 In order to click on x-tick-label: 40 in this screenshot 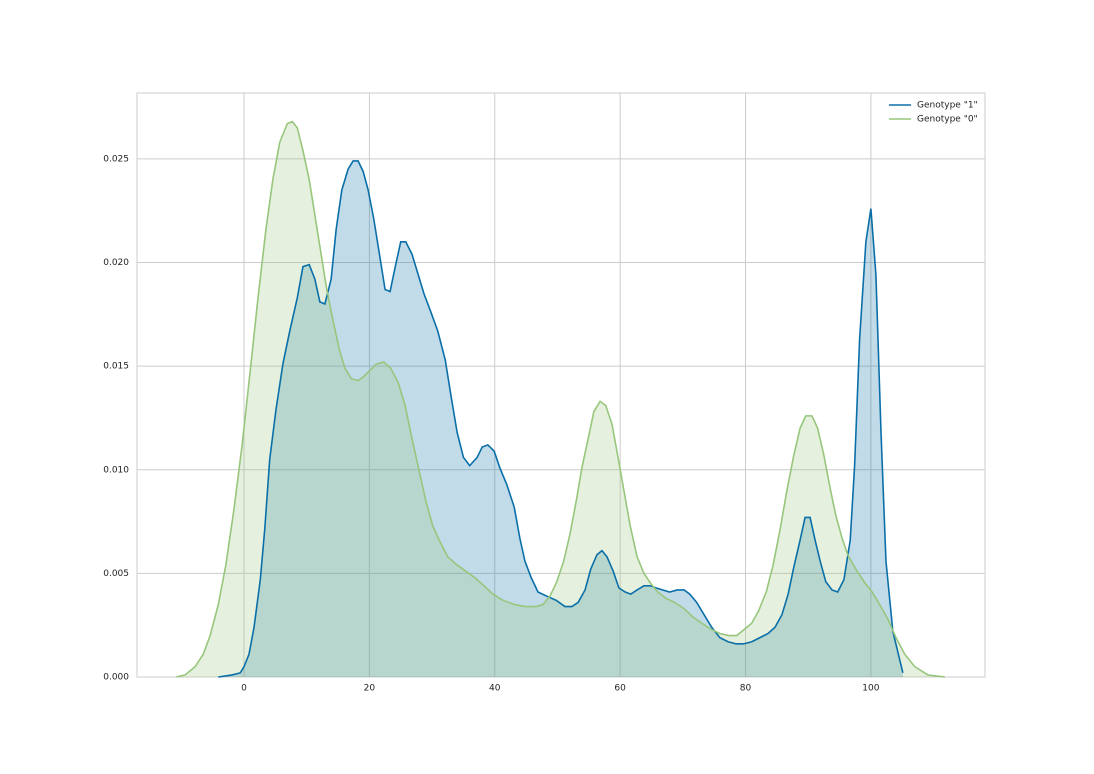, I will do `click(495, 689)`.